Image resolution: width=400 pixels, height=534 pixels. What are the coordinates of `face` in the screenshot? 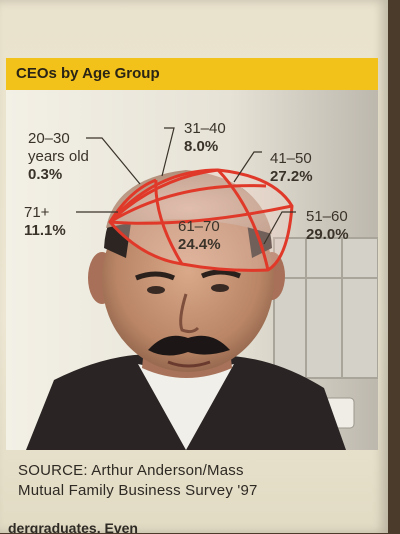 It's located at (188, 280).